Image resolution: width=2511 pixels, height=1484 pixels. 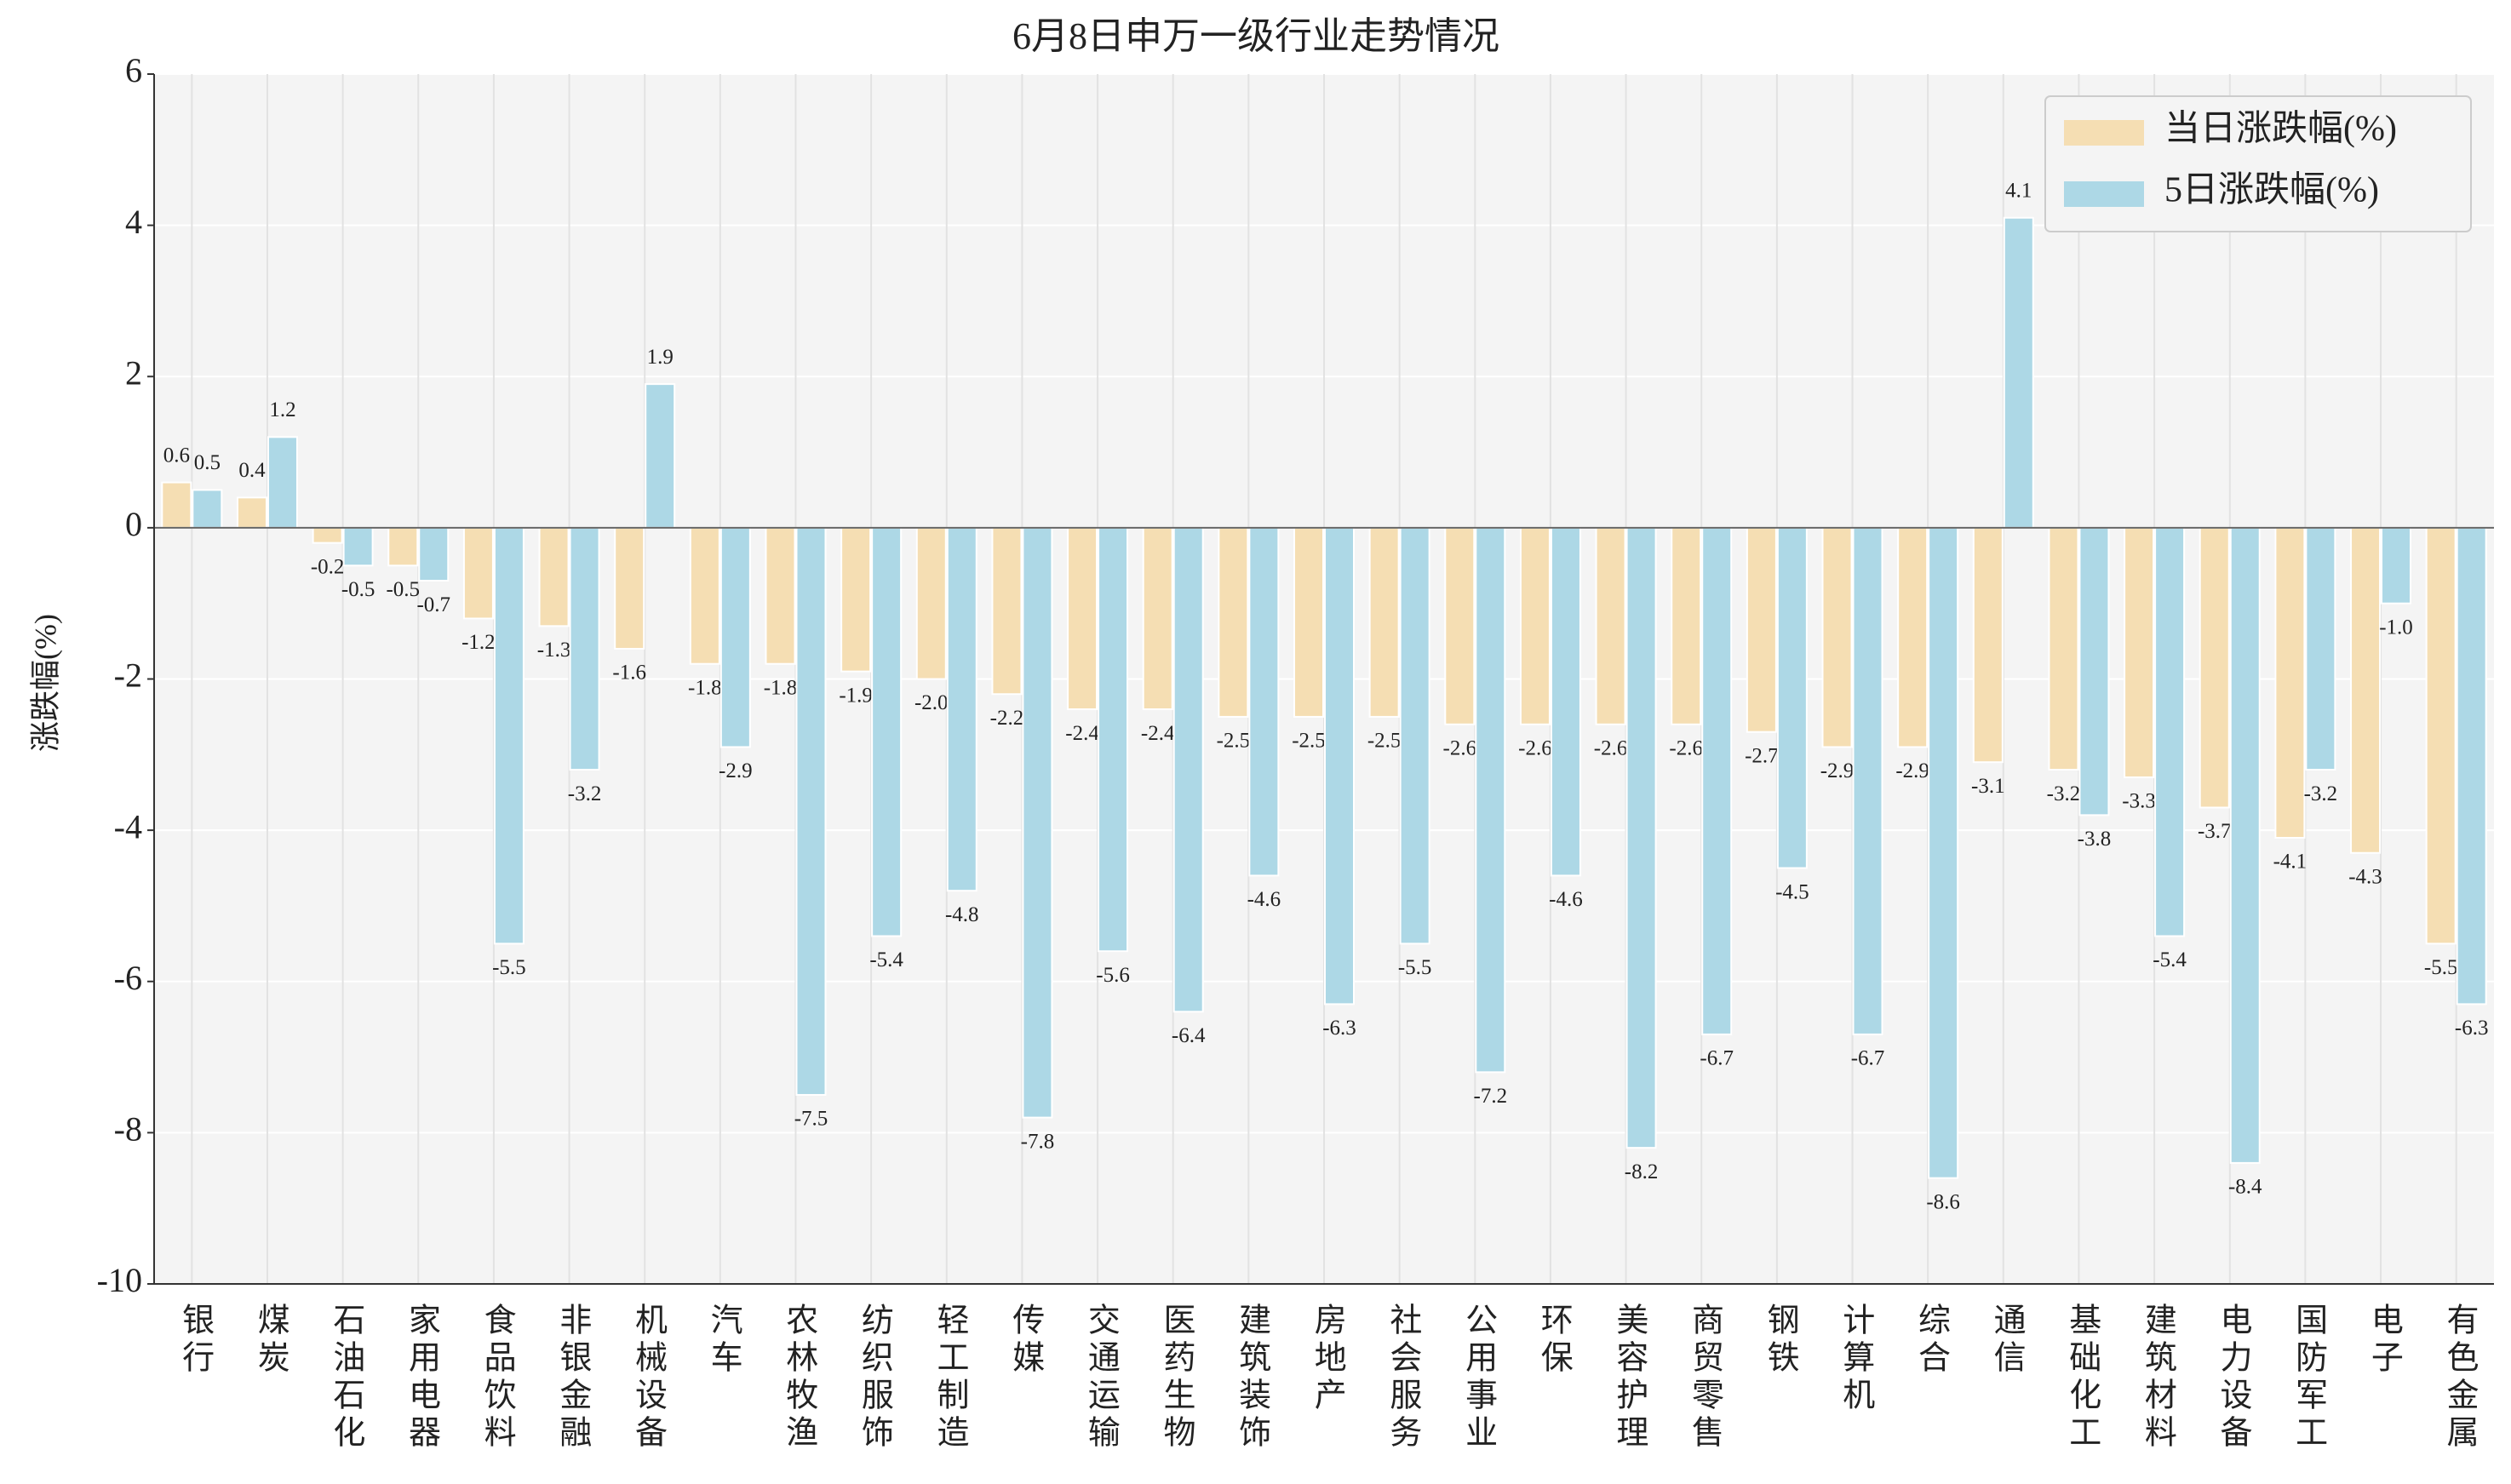 What do you see at coordinates (950, 1377) in the screenshot?
I see `x-tick-label: 轻工制造` at bounding box center [950, 1377].